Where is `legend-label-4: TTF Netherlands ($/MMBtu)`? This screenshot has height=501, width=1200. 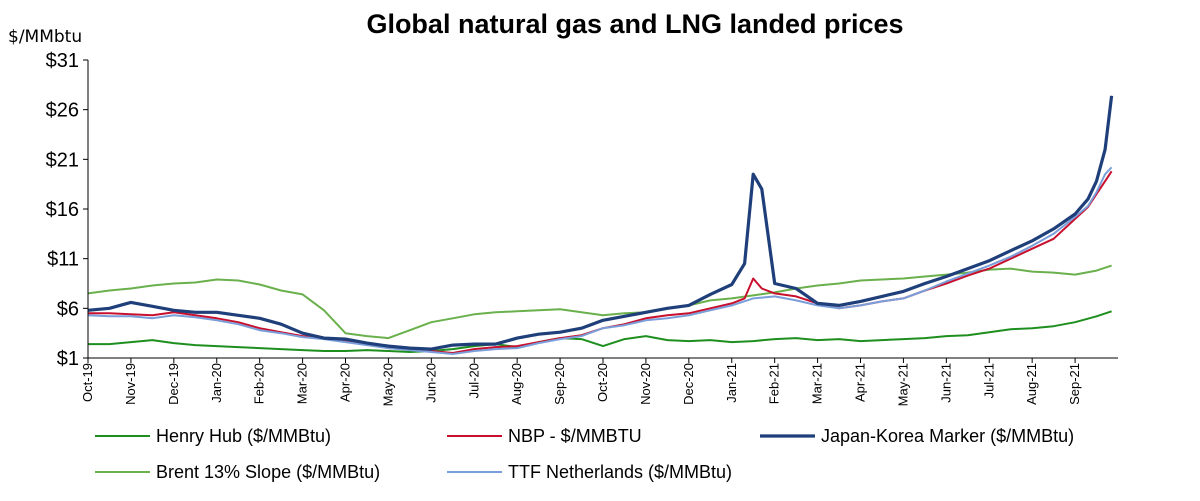 legend-label-4: TTF Netherlands ($/MMBtu) is located at coordinates (620, 472).